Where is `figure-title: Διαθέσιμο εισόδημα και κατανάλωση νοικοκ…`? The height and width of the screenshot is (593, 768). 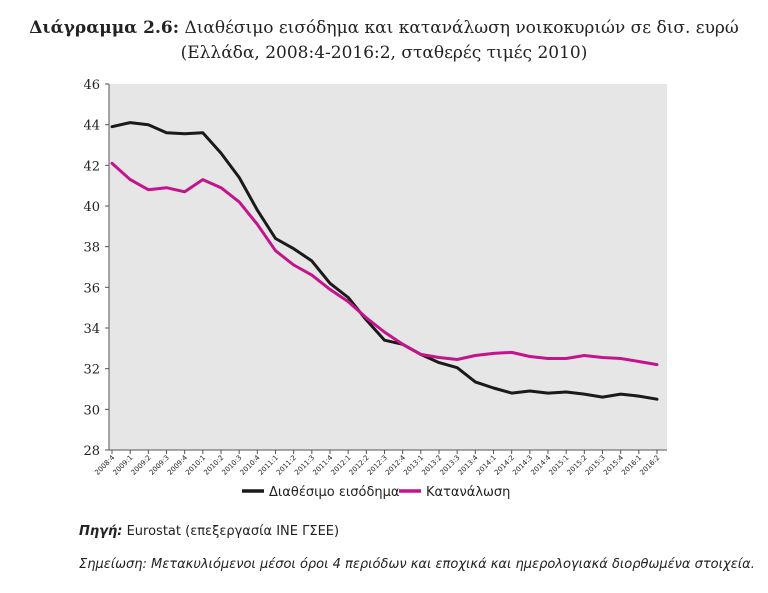
figure-title: Διαθέσιμο εισόδημα και κατανάλωση νοικοκ… is located at coordinates (461, 28).